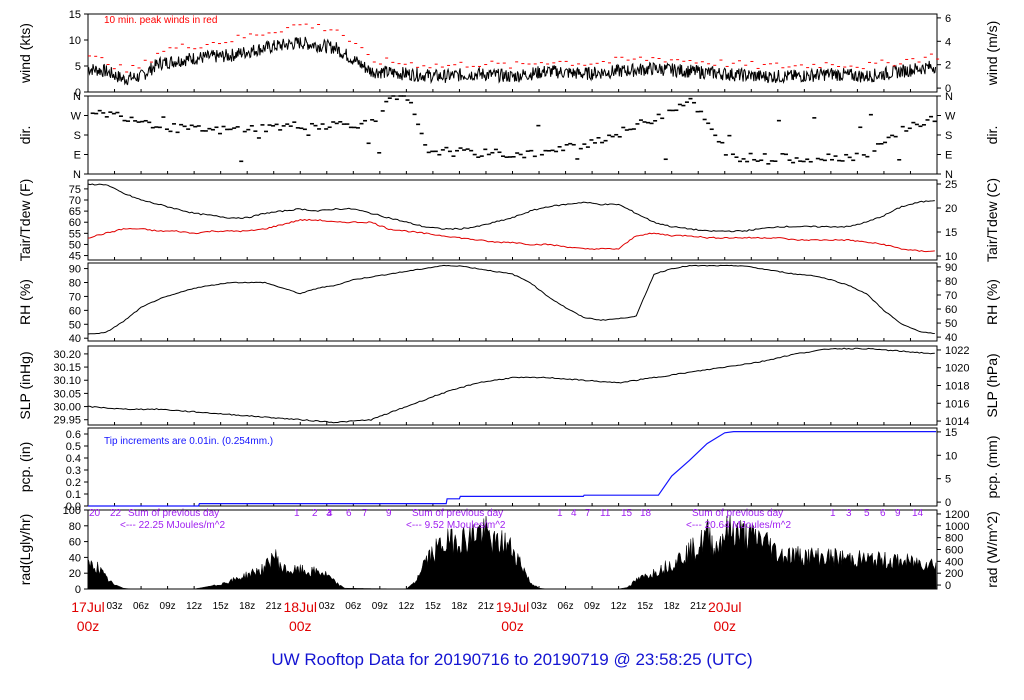 Image resolution: width=1024 pixels, height=700 pixels. Describe the element at coordinates (954, 551) in the screenshot. I see `rad-right-tick-label: 600` at that location.